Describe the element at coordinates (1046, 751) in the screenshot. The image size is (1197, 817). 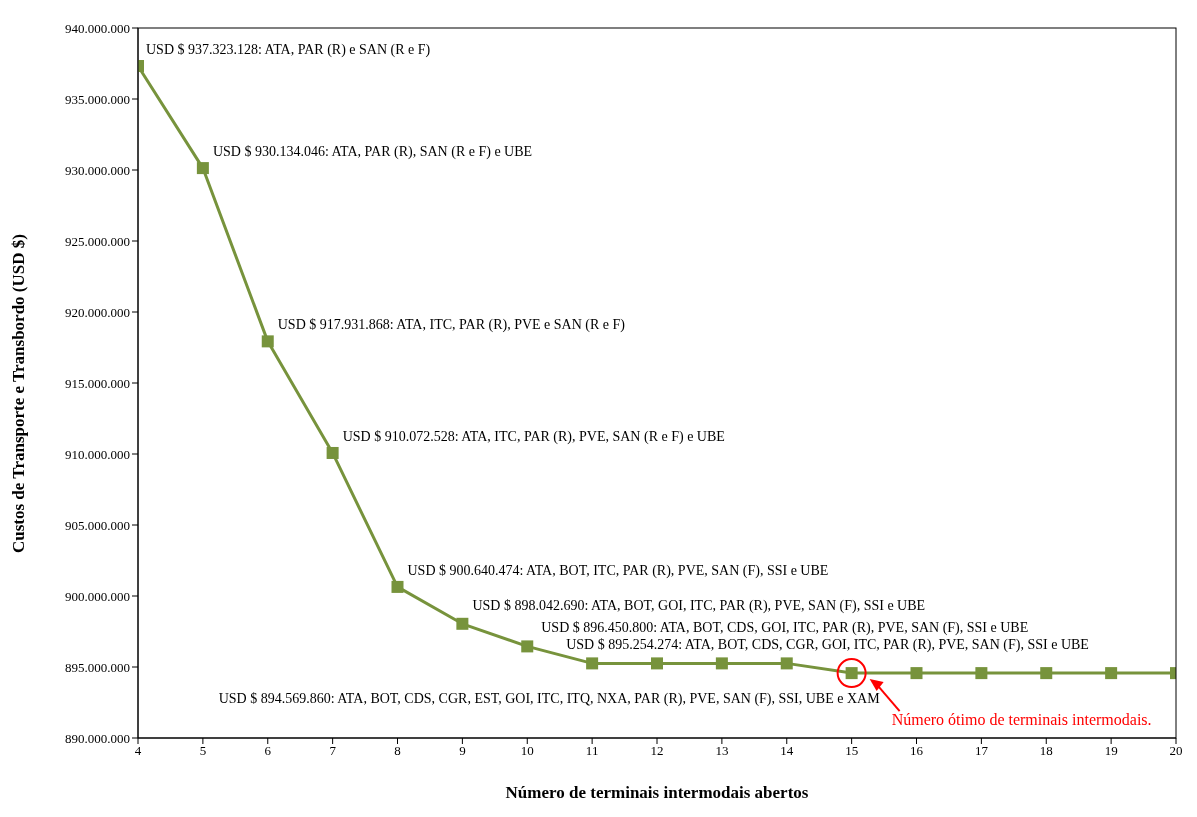
I see `x-tick-label: 18` at that location.